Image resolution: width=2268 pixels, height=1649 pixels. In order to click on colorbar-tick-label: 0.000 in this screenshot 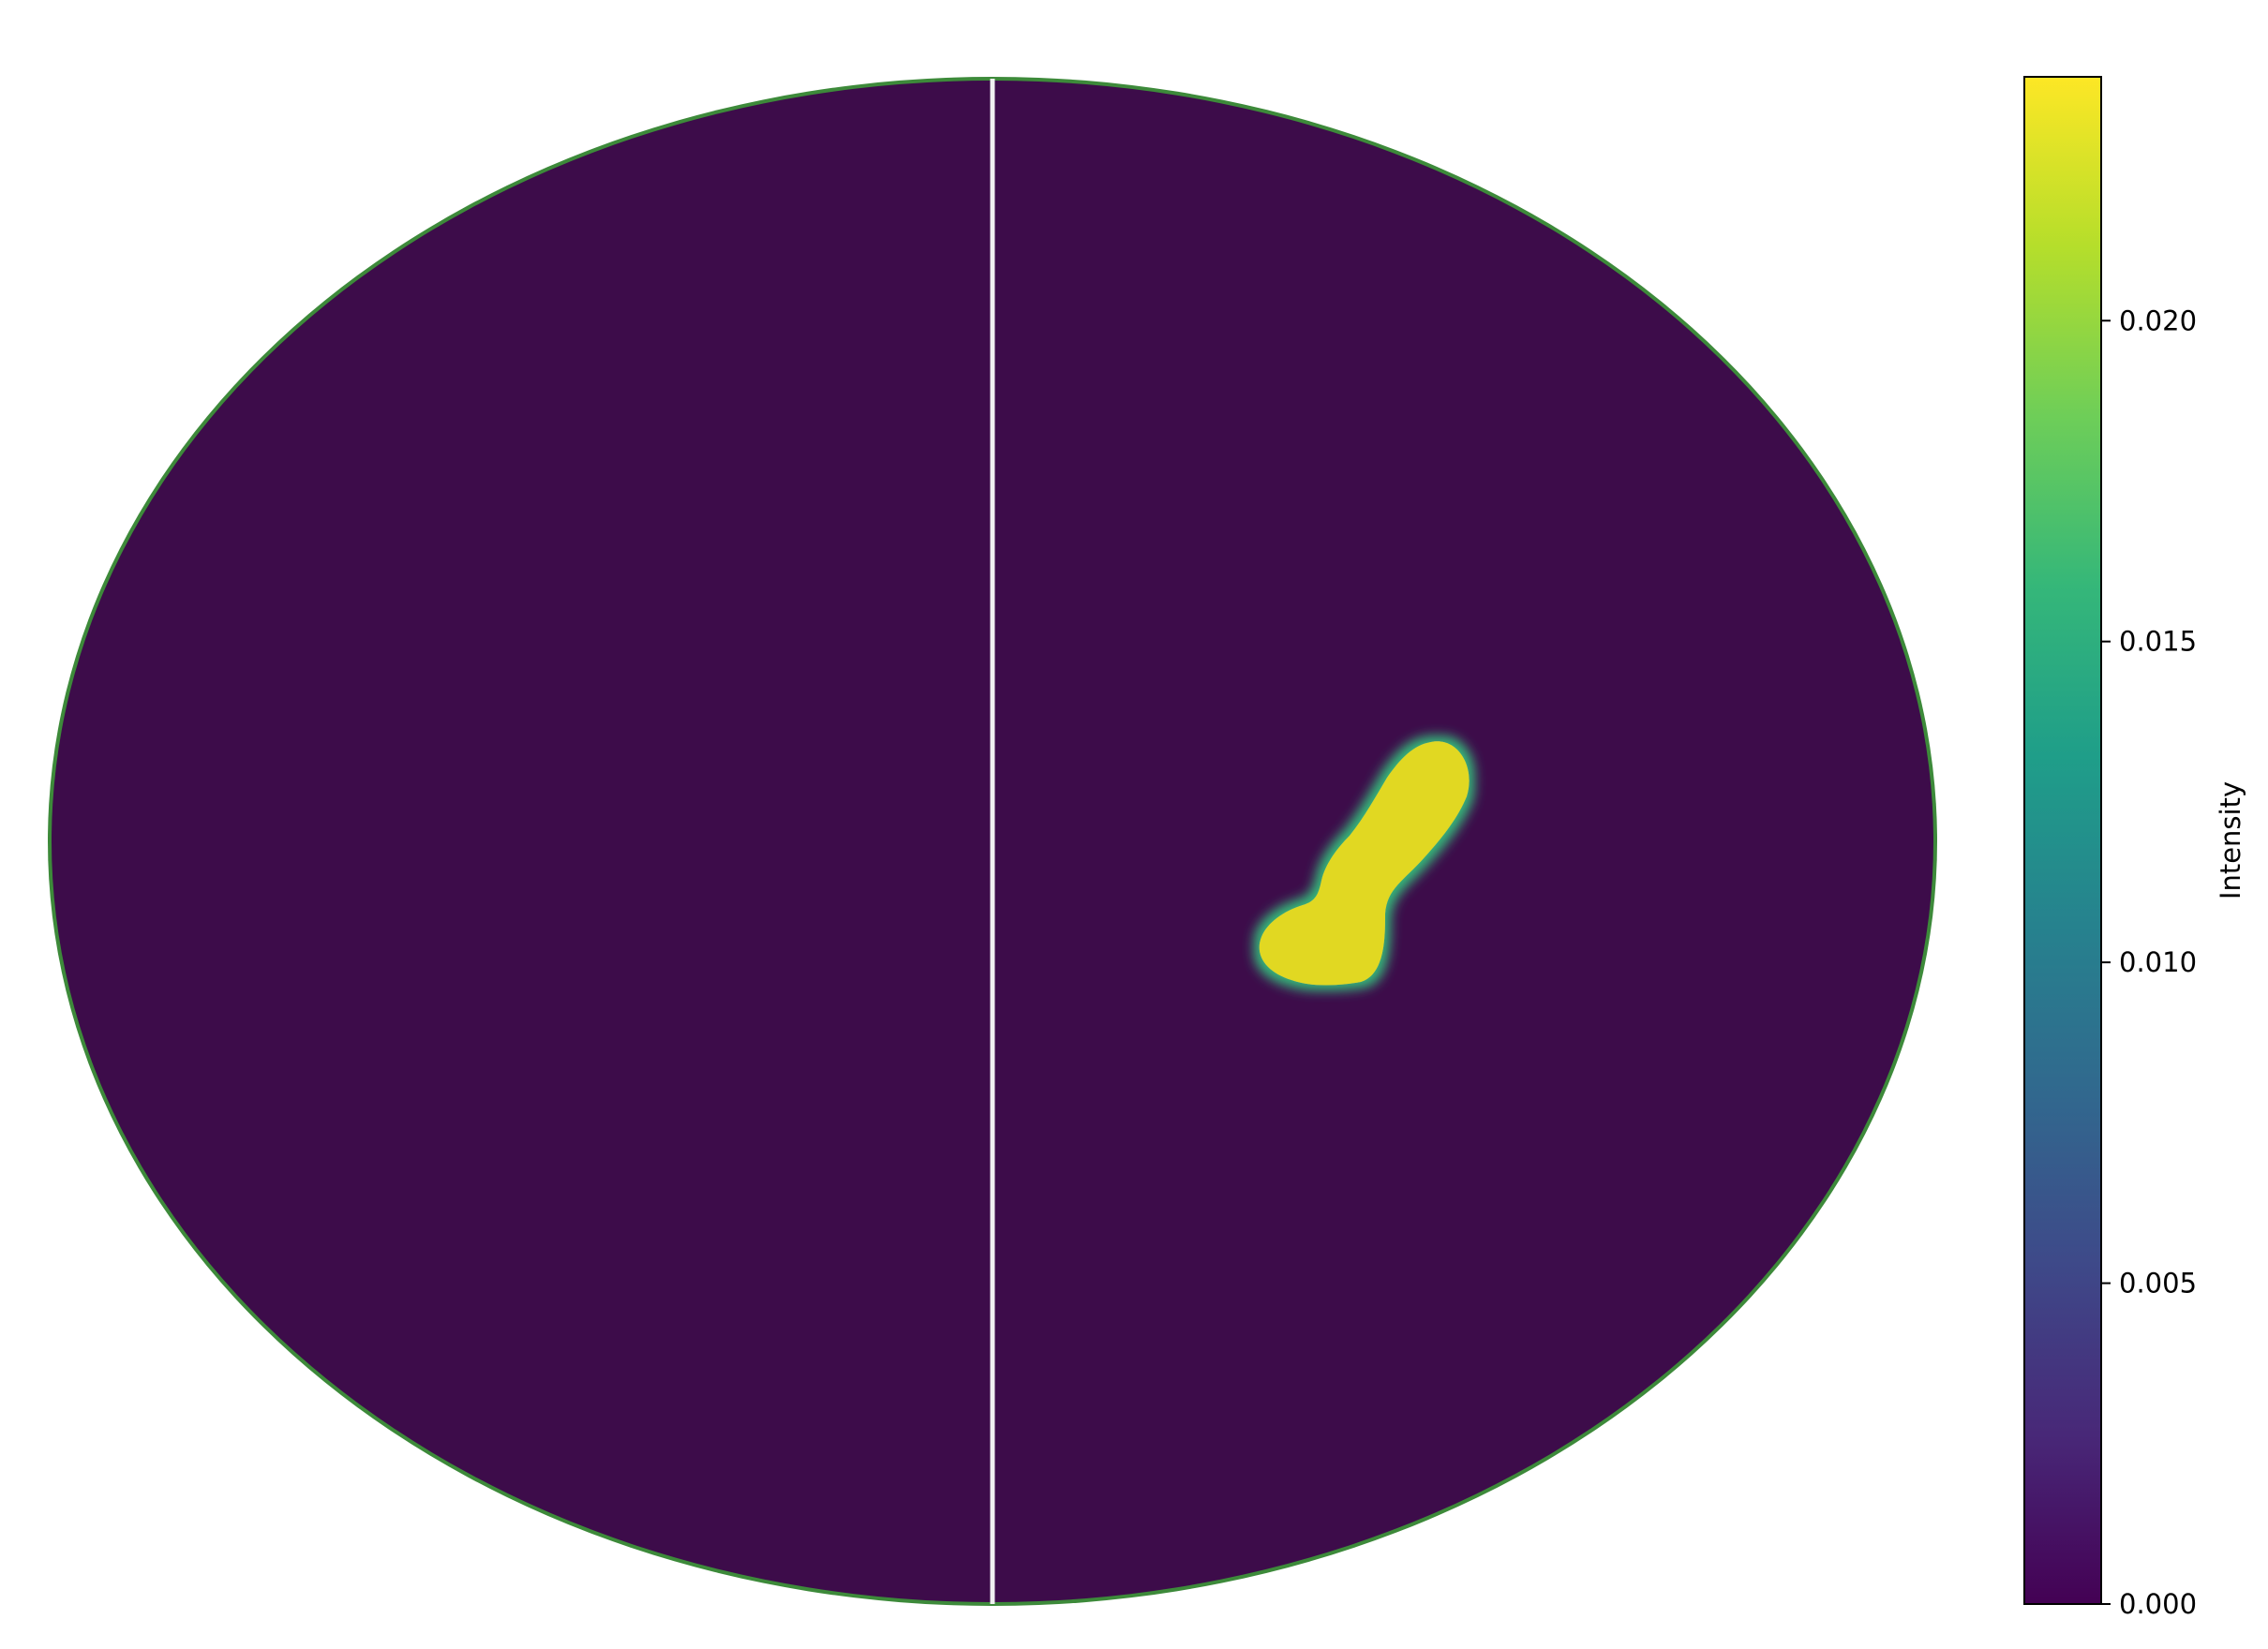, I will do `click(2158, 1604)`.